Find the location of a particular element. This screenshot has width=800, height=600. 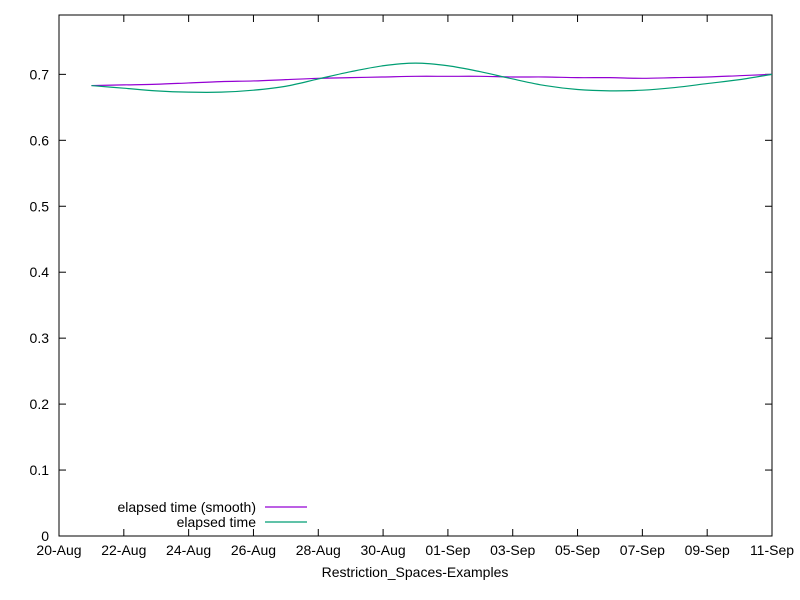

x-tick-label: 30-Aug is located at coordinates (383, 550).